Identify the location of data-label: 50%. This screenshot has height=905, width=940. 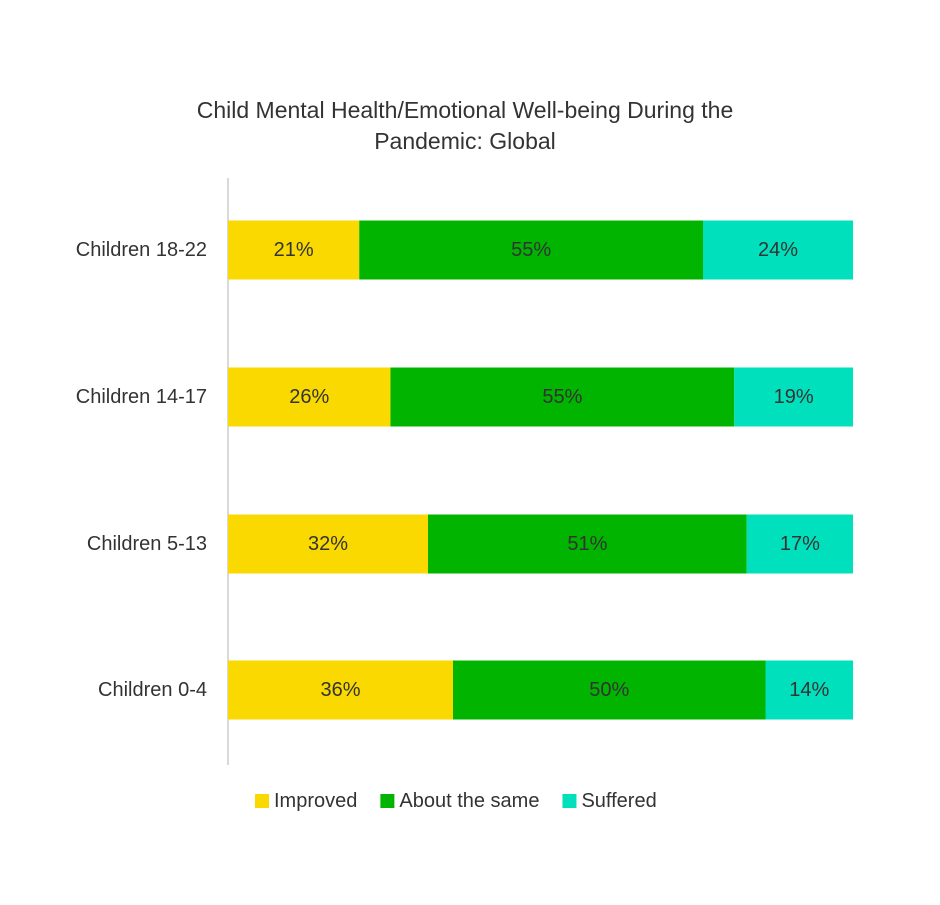
(609, 690).